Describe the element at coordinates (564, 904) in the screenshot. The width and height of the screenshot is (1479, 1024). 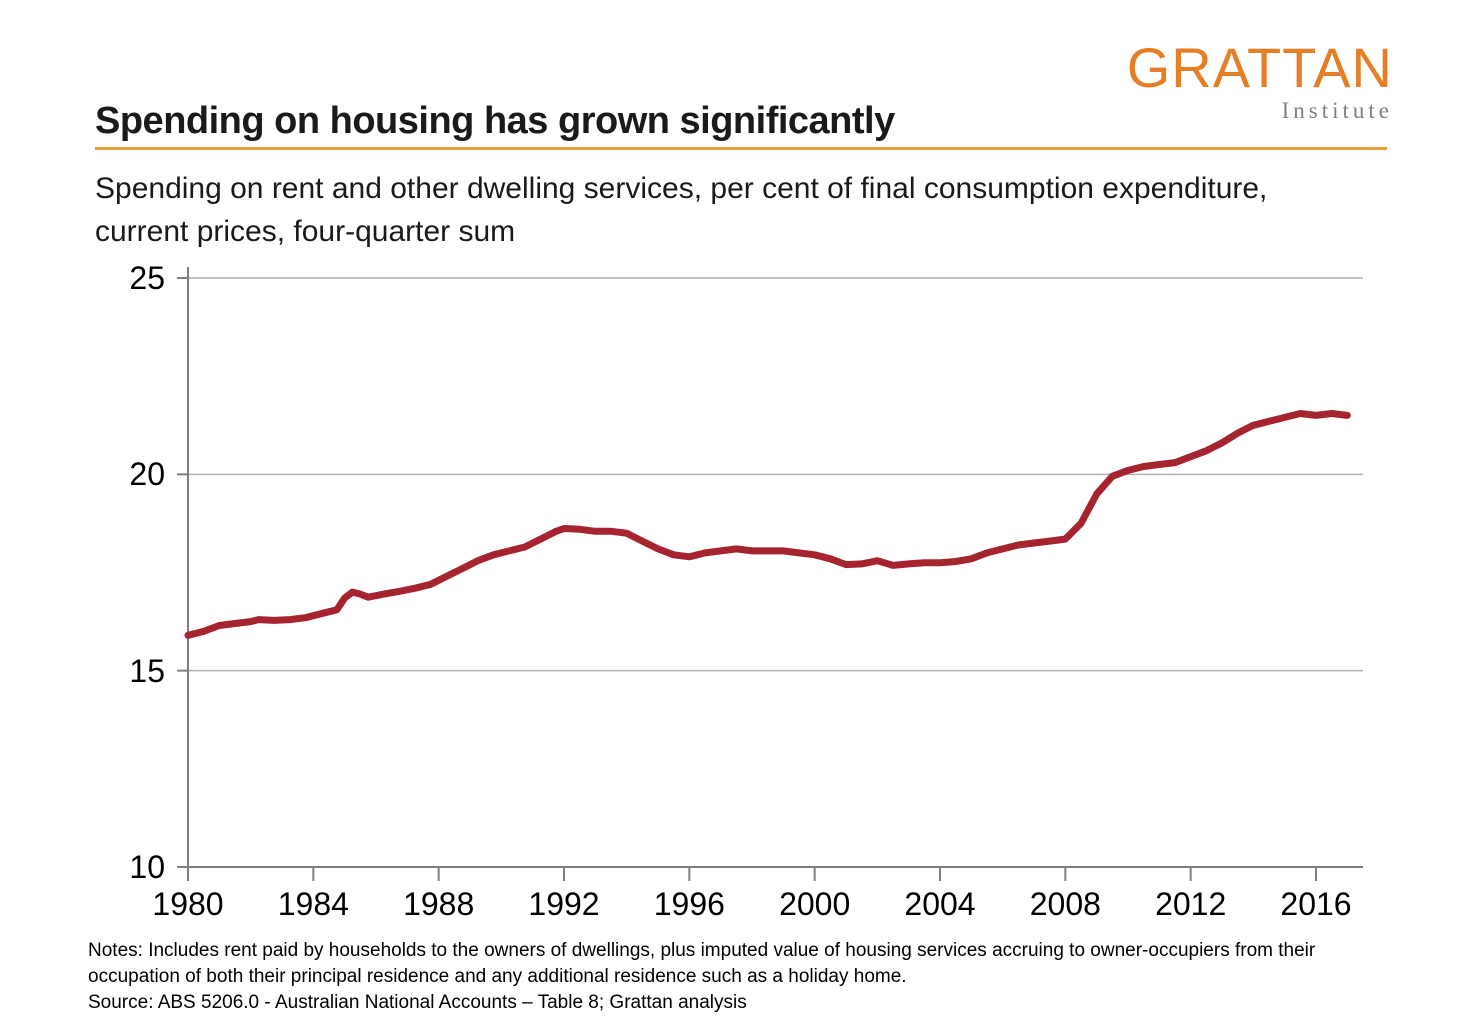
I see `x-tick-label-1992: 1992` at that location.